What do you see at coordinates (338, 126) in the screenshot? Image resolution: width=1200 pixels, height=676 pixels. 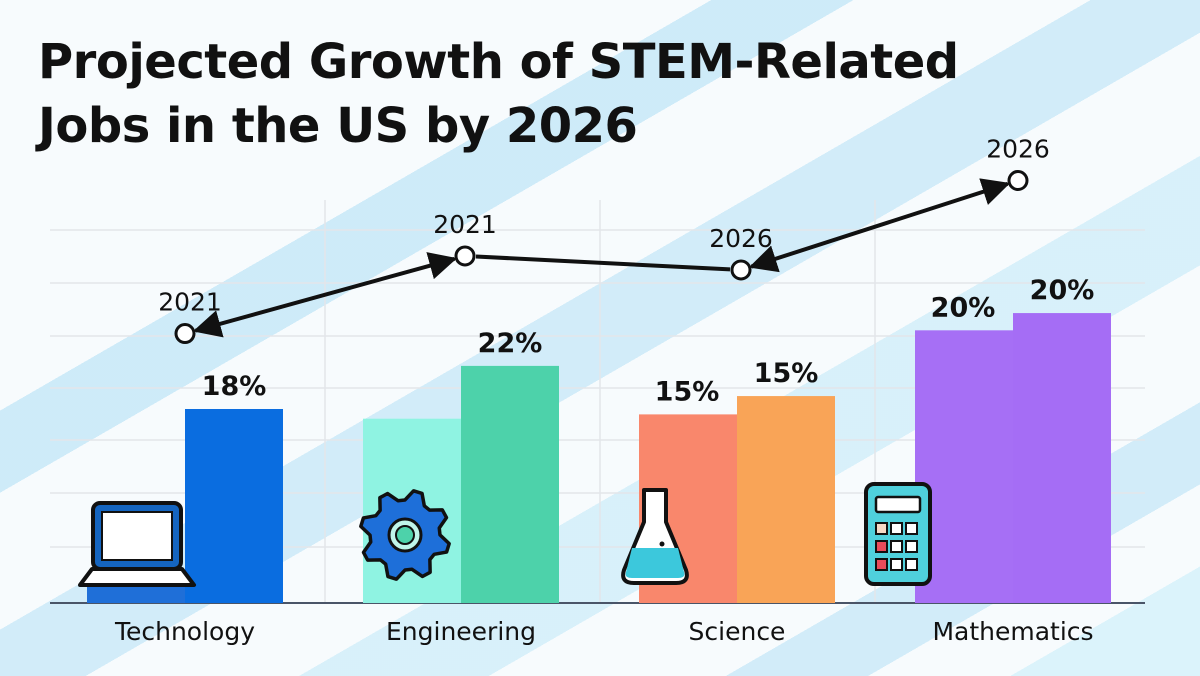 I see `title-line-2: Jobs in the US by 2026` at bounding box center [338, 126].